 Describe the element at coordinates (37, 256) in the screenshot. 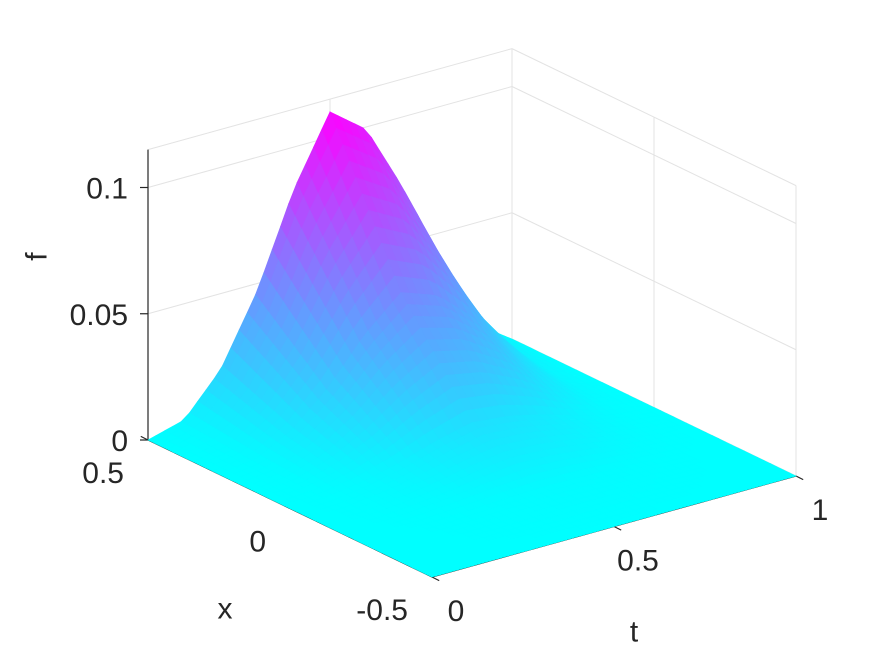

I see `f-axis-label: f` at that location.